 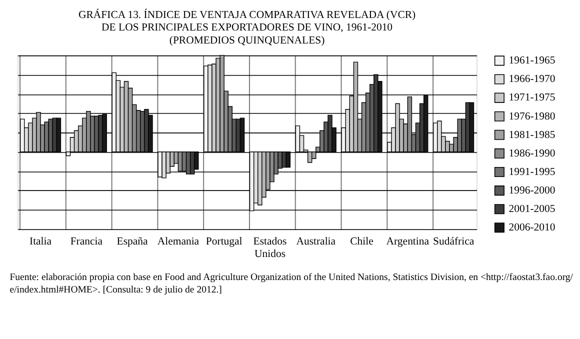 What do you see at coordinates (247, 27) in the screenshot?
I see `chart-title: GRÁFICA 13. ÍNDICE DE VENTAJA COMPARATIVA REVELADA (VCR) DE LOS PRINCIPALES EXPORTADORES DE VINO, 1961-2010 (PROMEDIOS QUINQUENALES)` at bounding box center [247, 27].